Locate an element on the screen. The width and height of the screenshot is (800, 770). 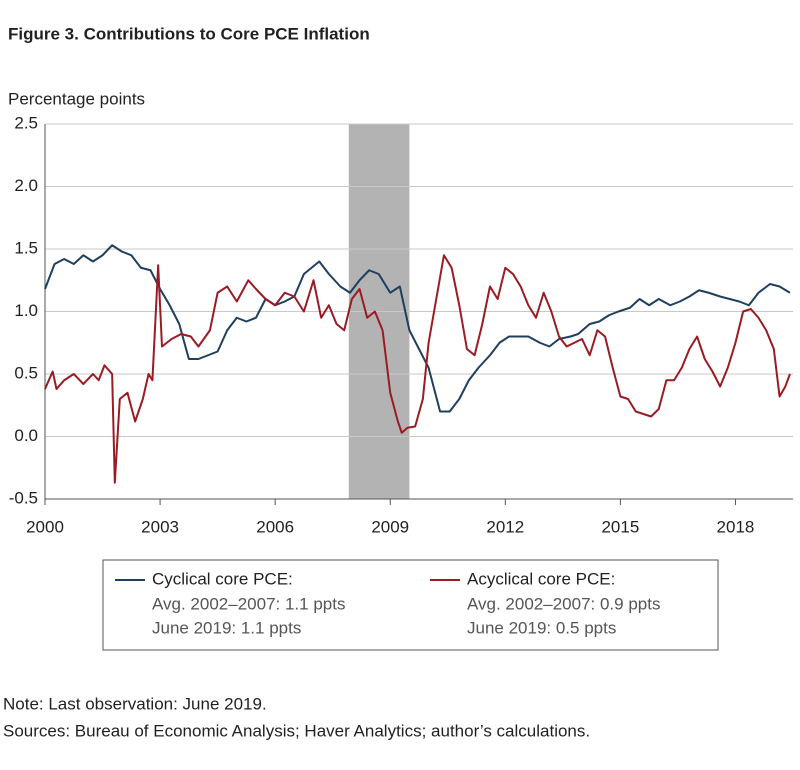
legend-label: Acyclical core PCE: is located at coordinates (541, 578).